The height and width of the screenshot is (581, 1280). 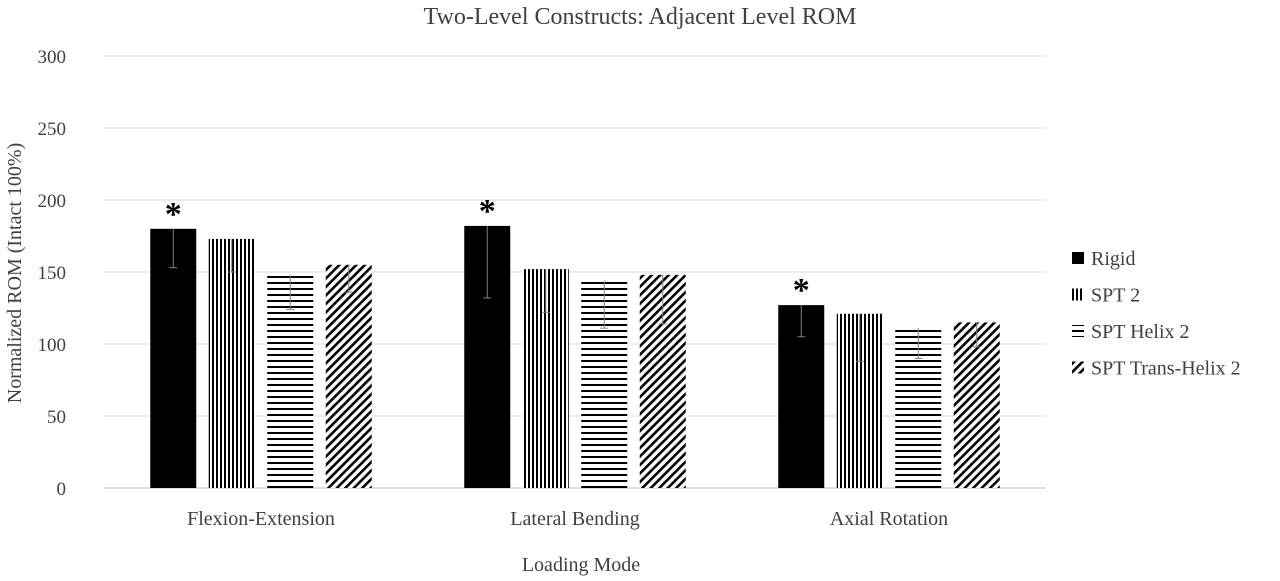 I want to click on error-bars, so click(x=575, y=293).